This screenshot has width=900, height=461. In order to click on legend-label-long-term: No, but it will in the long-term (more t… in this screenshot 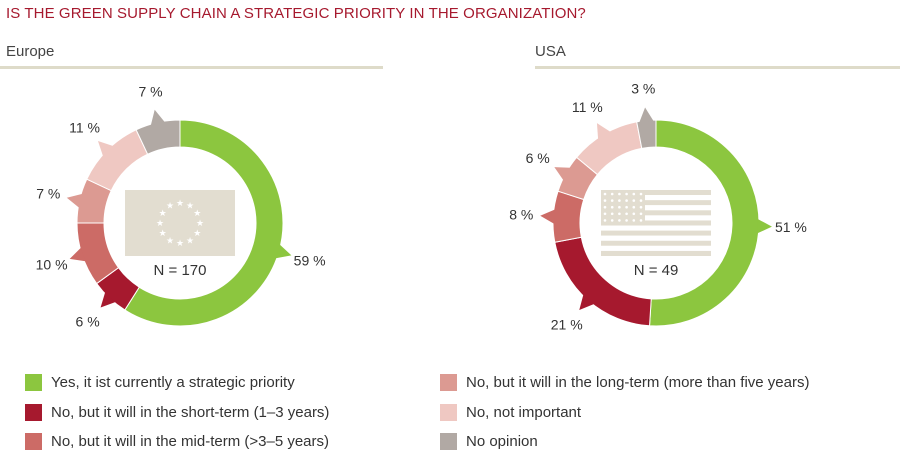, I will do `click(638, 383)`.